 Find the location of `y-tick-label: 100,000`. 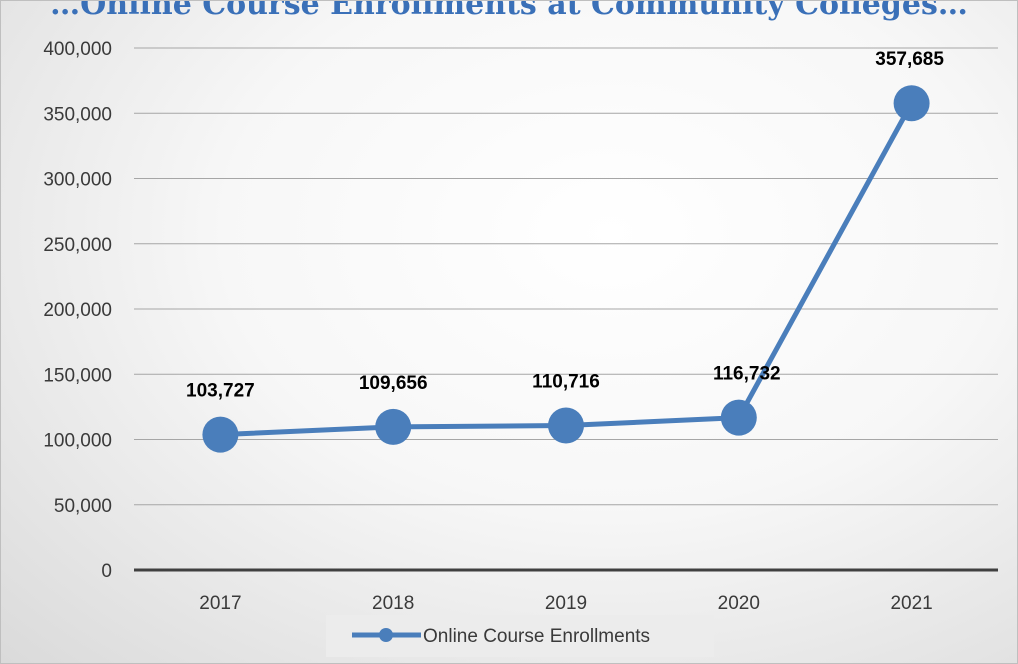

y-tick-label: 100,000 is located at coordinates (77, 441).